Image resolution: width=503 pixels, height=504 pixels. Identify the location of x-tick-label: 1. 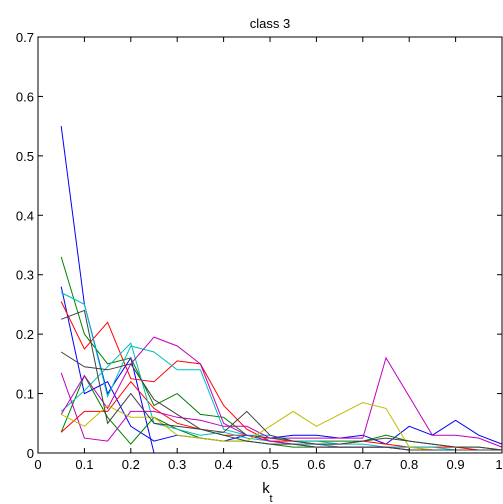
(498, 464).